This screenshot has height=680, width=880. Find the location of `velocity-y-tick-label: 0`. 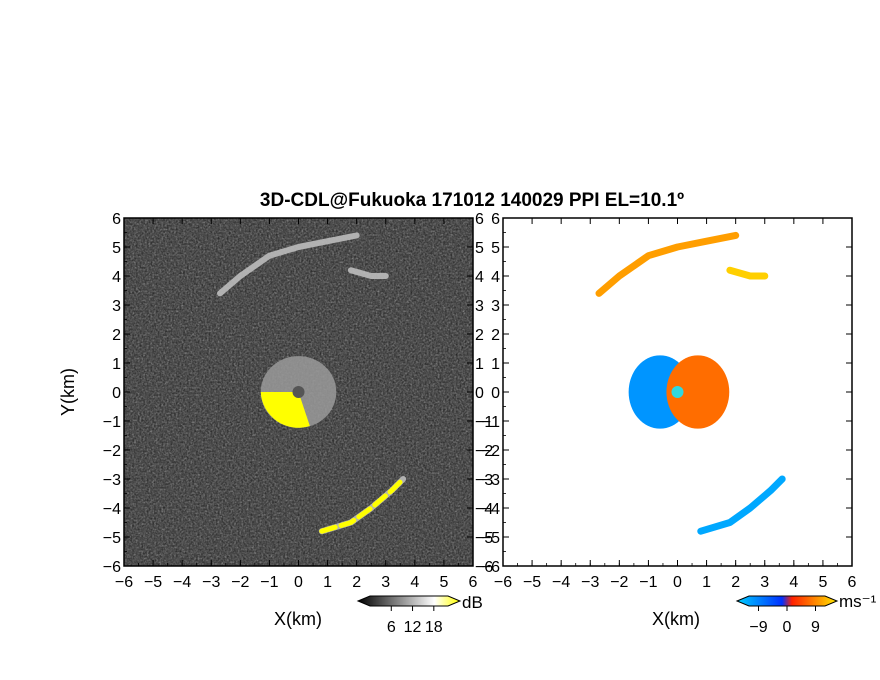

velocity-y-tick-label: 0 is located at coordinates (495, 393).